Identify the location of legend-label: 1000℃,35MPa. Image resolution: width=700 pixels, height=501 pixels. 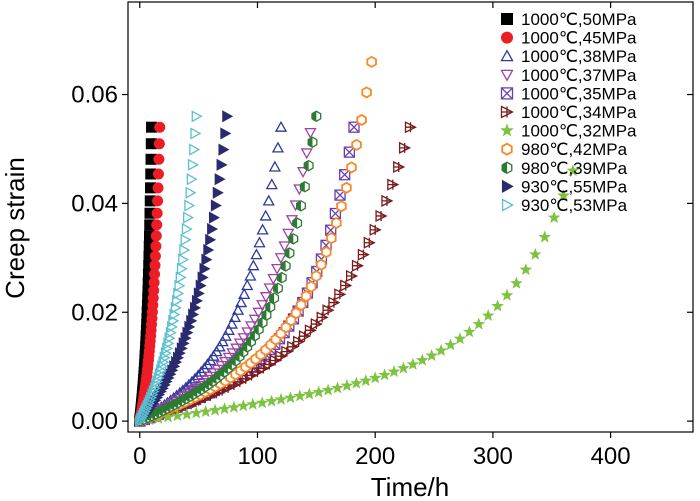
(579, 93).